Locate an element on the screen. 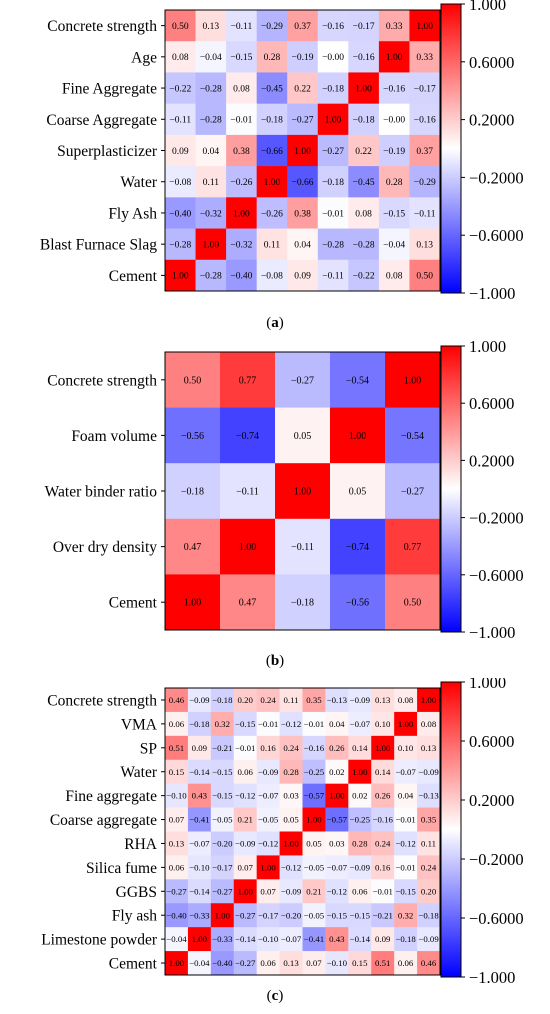 The height and width of the screenshot is (1014, 550). row-label: Fly Ash is located at coordinates (132, 213).